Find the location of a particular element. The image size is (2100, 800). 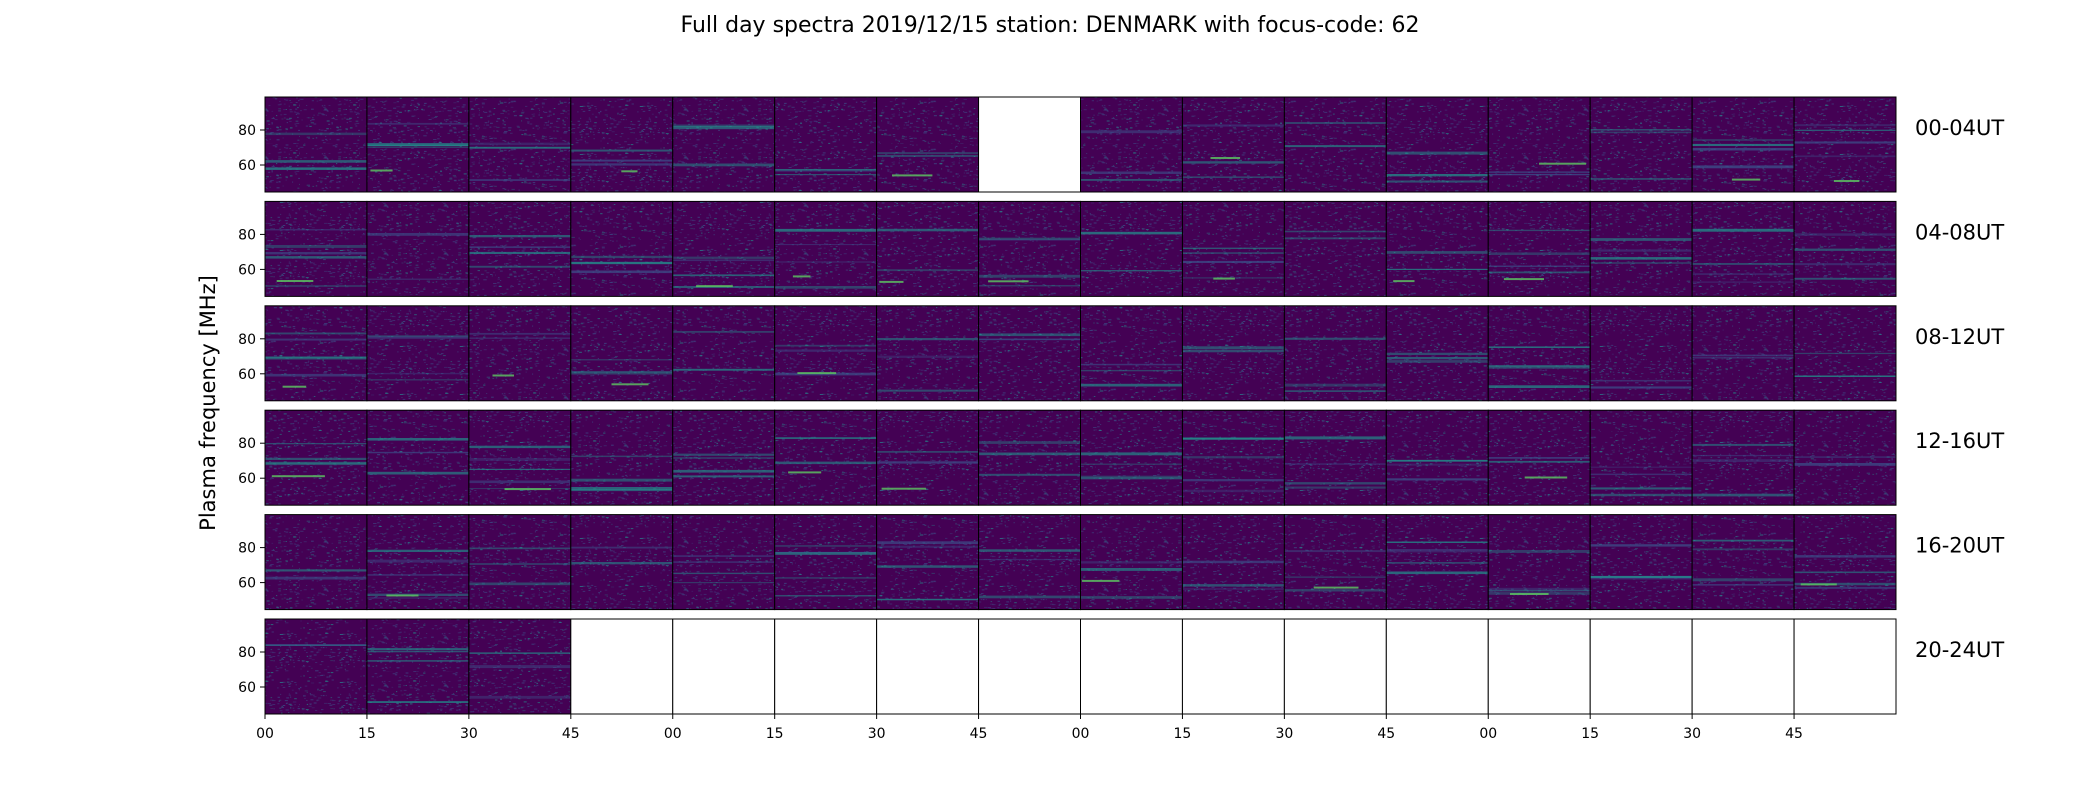

spectra-row: 80 60 08-12UT is located at coordinates (1121, 353).